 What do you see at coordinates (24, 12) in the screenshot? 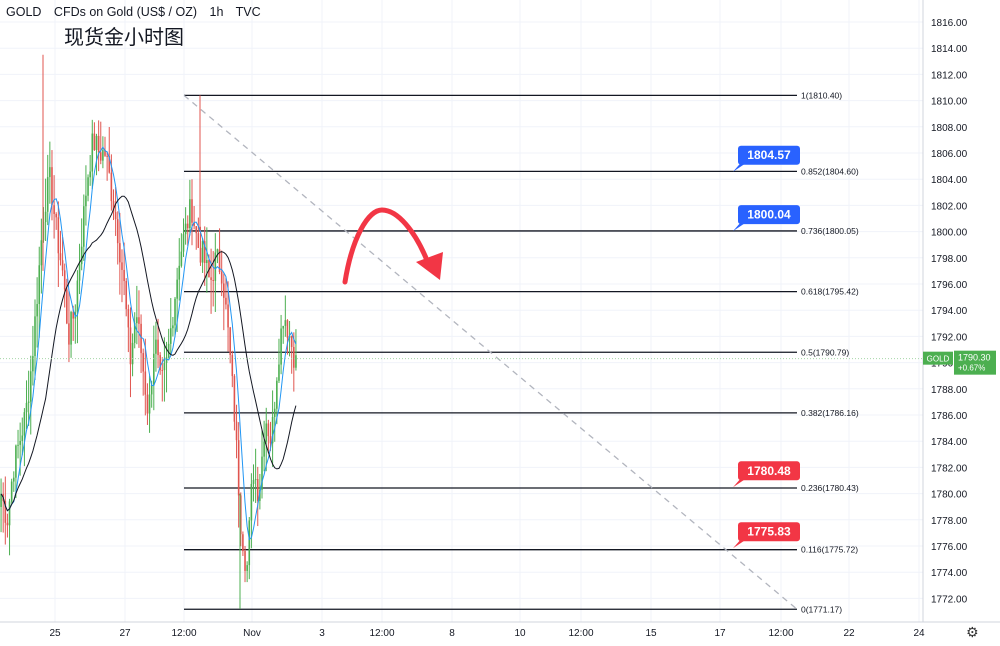
I see `symbol-label: GOLD` at bounding box center [24, 12].